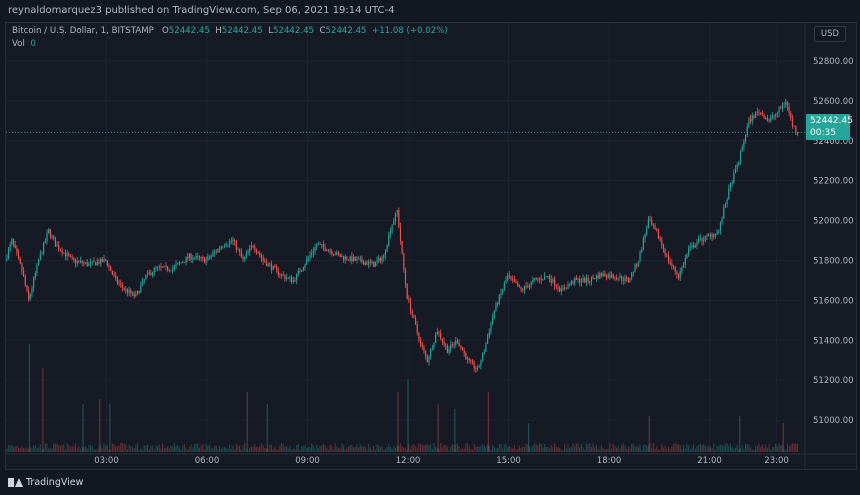 This screenshot has width=860, height=495. I want to click on time-axis: 03:00 06:00 09:00 12:00 15:00 18:00 21:00 23:00, so click(441, 461).